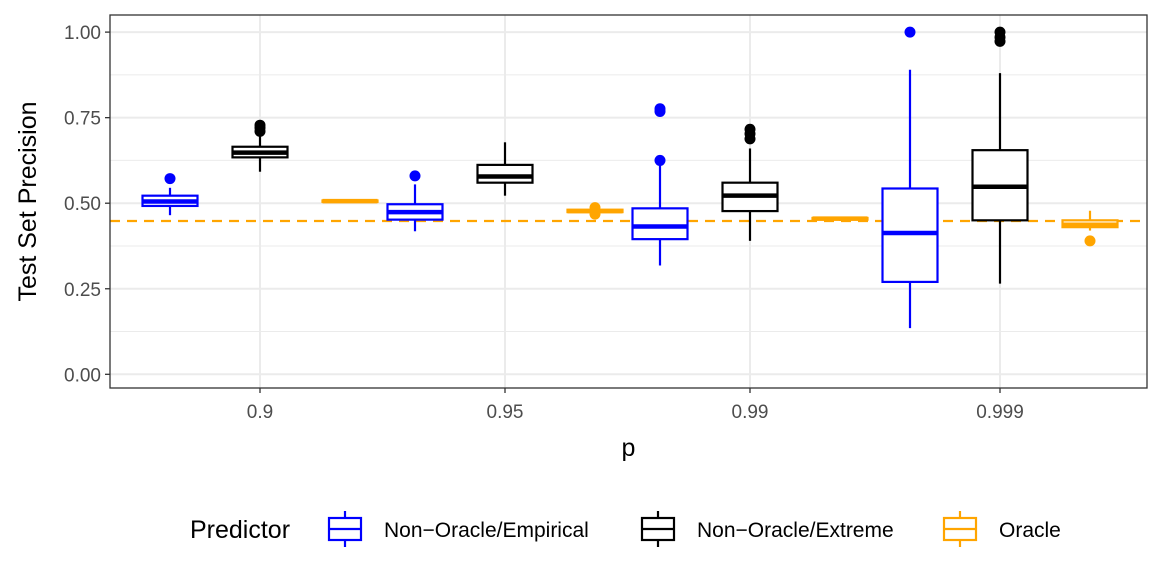 The width and height of the screenshot is (1163, 581). I want to click on x-tick-label: 0.999, so click(1000, 412).